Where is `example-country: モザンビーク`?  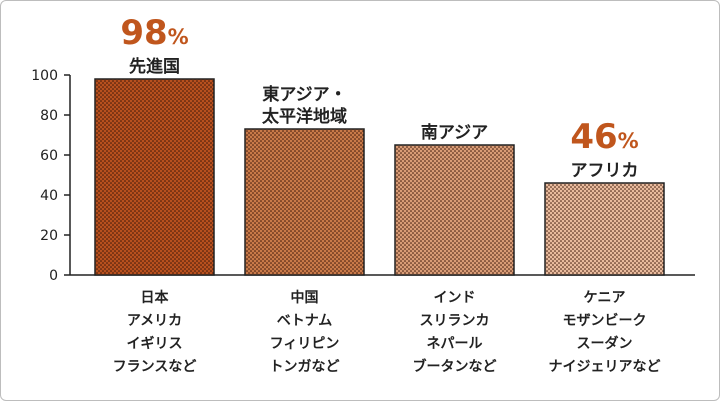 example-country: モザンビーク is located at coordinates (605, 321).